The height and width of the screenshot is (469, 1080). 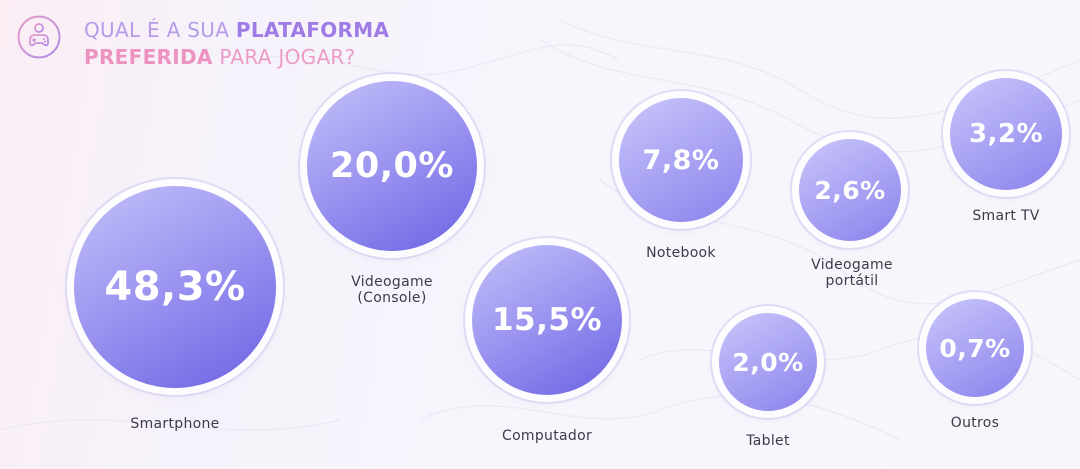 I want to click on bubble-smart-tv: 3,2%, so click(x=1006, y=134).